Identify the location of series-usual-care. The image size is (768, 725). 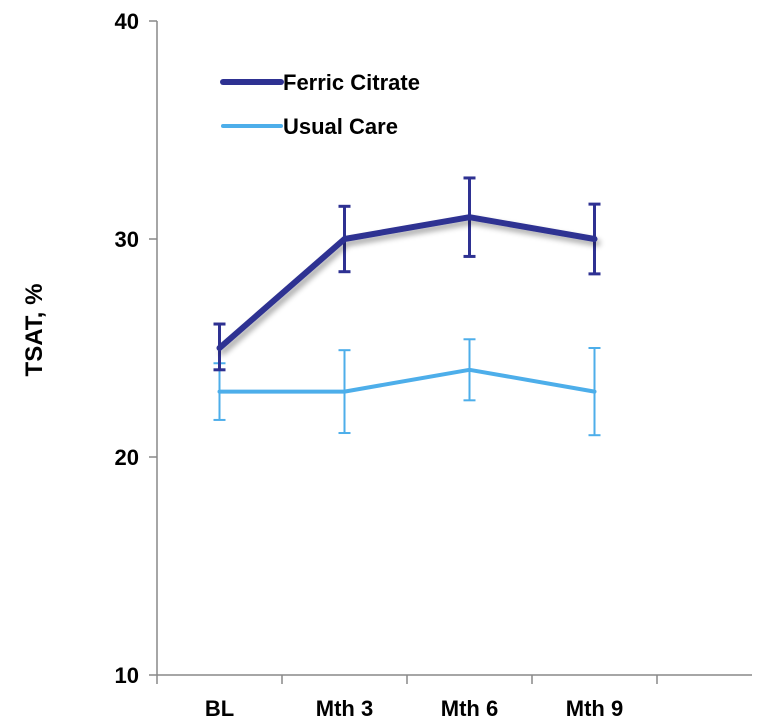
(407, 387).